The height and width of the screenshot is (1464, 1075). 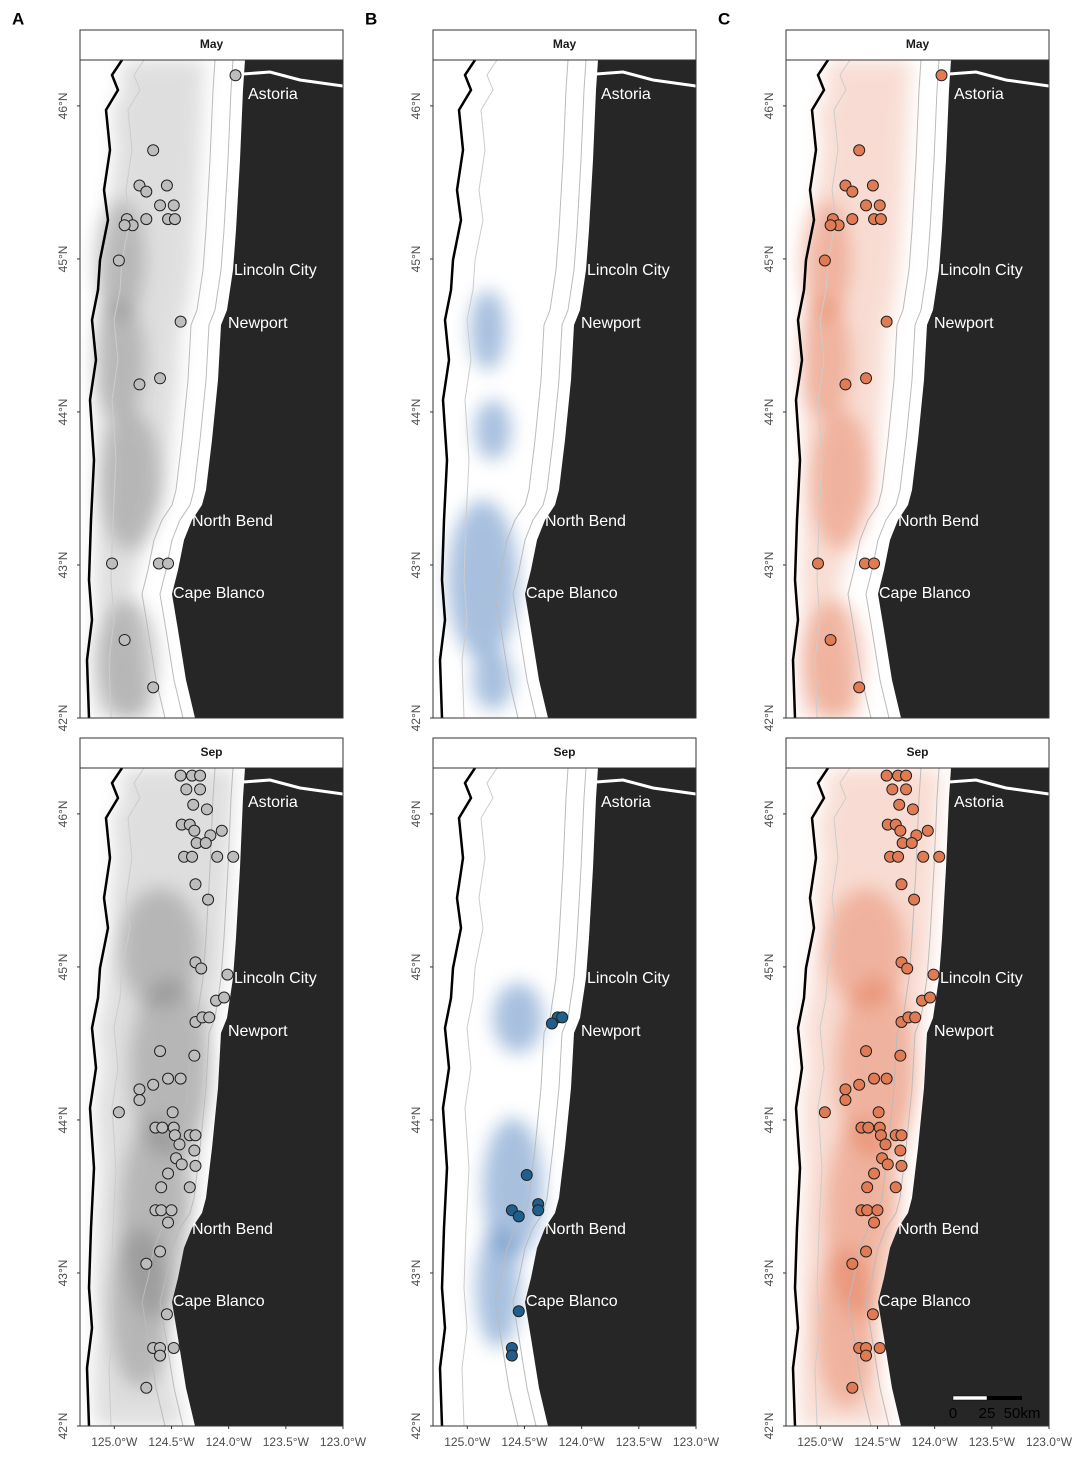 What do you see at coordinates (724, 18) in the screenshot?
I see `panel-label: C` at bounding box center [724, 18].